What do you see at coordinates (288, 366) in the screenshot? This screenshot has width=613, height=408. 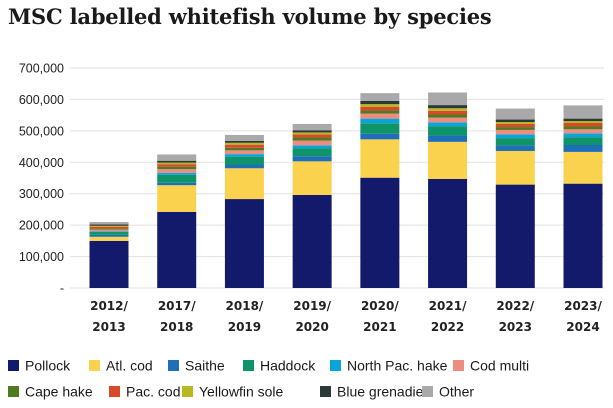 I see `legend-label: Haddock` at bounding box center [288, 366].